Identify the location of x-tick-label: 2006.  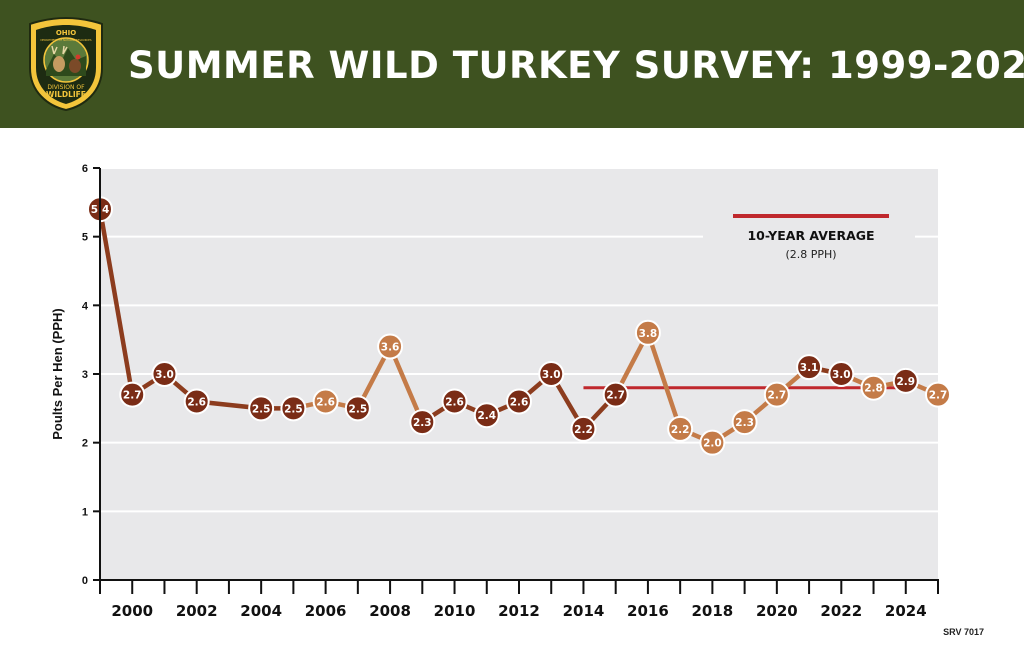
(326, 611).